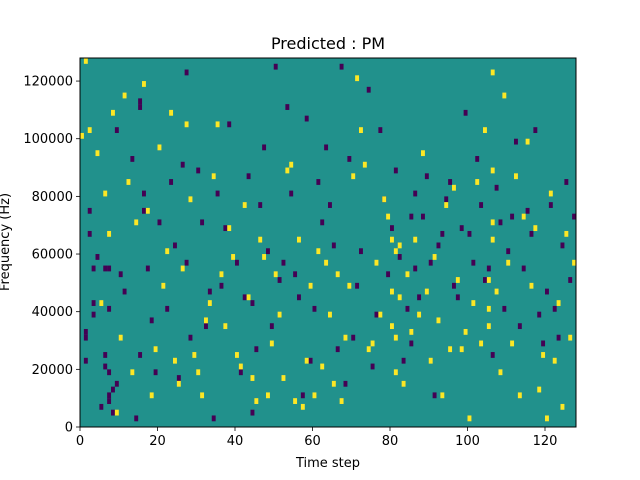  What do you see at coordinates (48, 139) in the screenshot?
I see `y-tick-label: 100000` at bounding box center [48, 139].